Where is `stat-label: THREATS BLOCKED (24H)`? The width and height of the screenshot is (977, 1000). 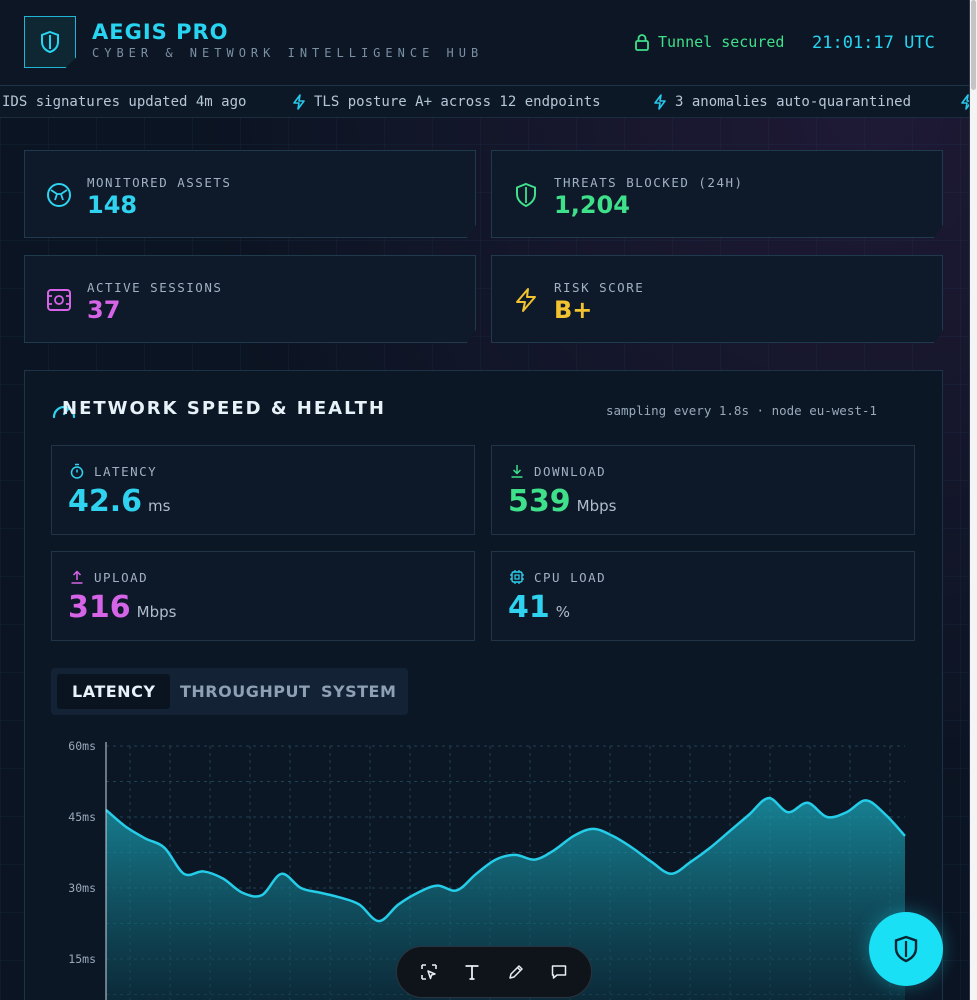 stat-label: THREATS BLOCKED (24H) is located at coordinates (649, 182).